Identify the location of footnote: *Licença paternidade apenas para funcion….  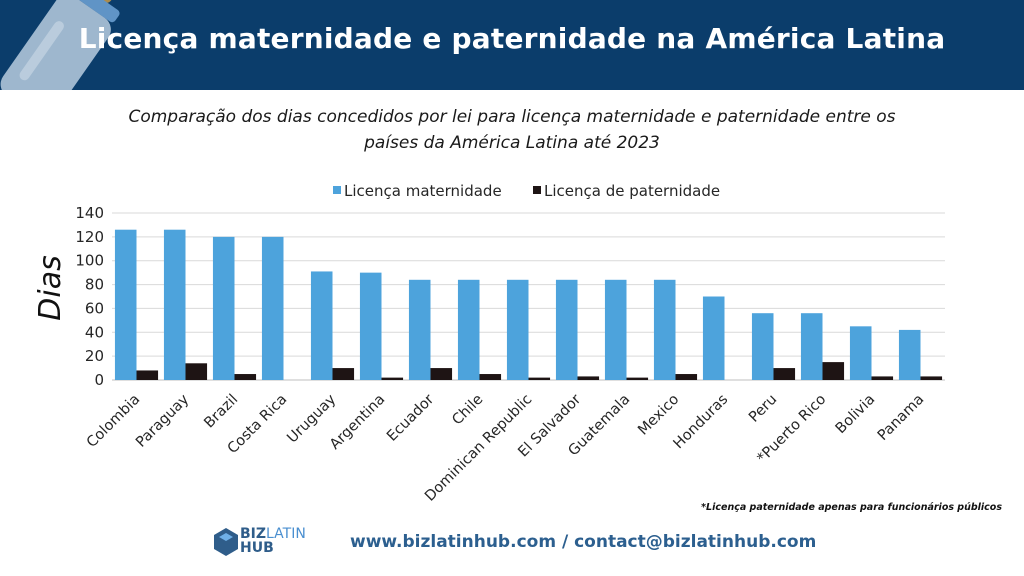
(851, 507).